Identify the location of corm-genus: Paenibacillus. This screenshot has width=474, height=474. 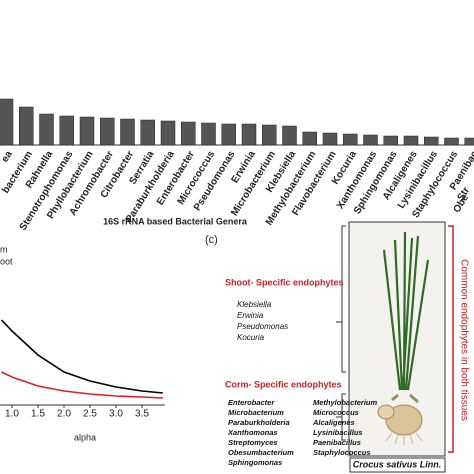
(337, 442).